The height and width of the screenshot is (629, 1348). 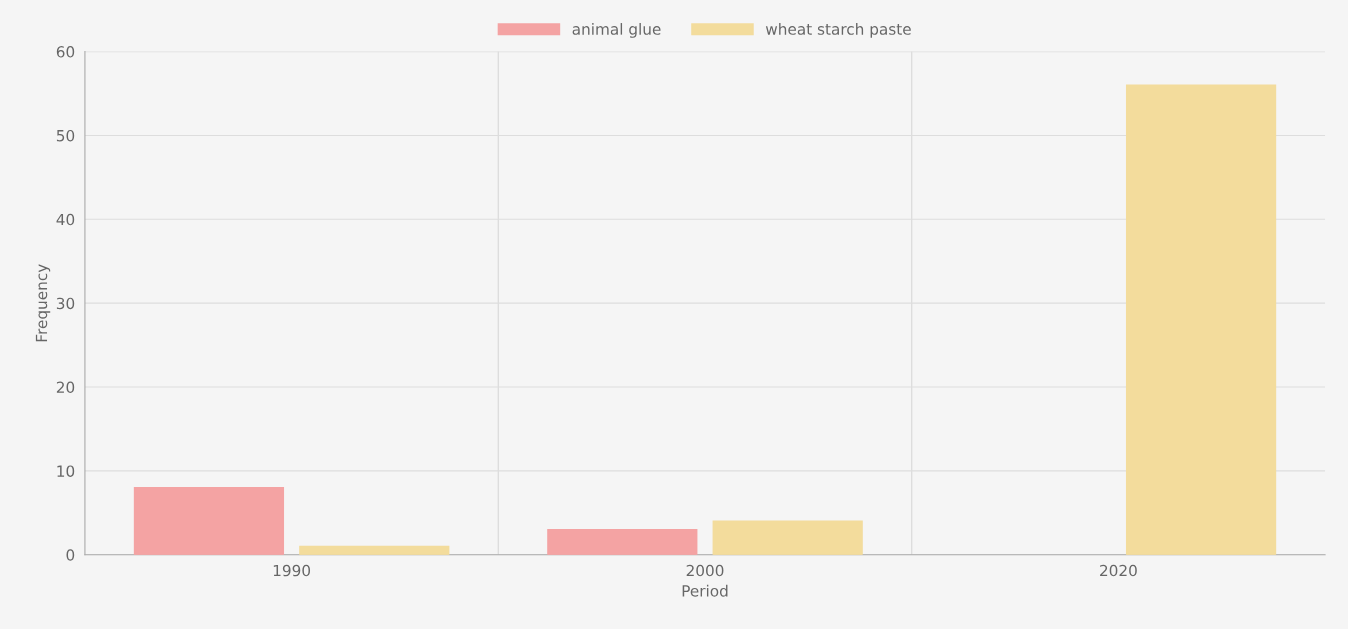 I want to click on y-axis-title: Frequency, so click(x=43, y=303).